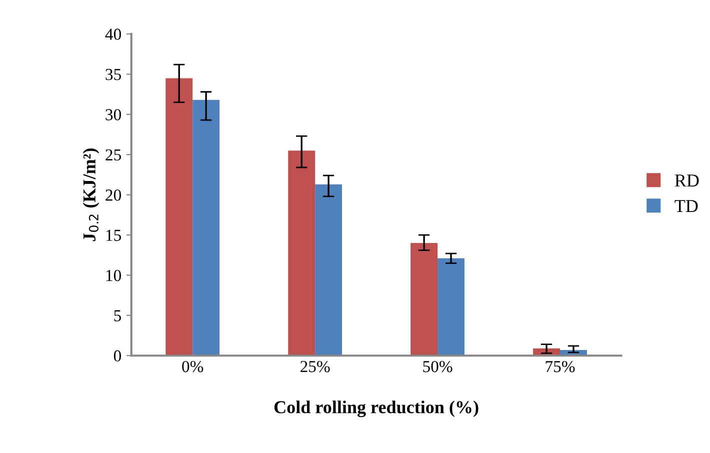 The height and width of the screenshot is (453, 710). I want to click on y-tick-label: 40, so click(113, 34).